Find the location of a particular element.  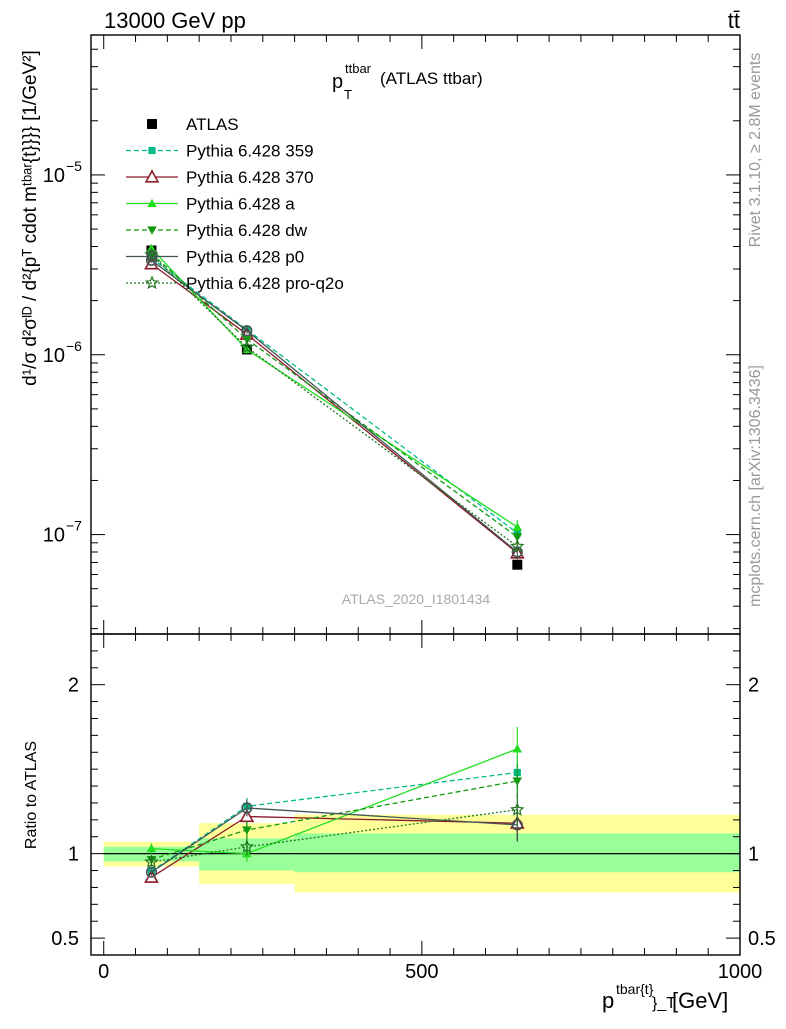

svg-text: [GeV] is located at coordinates (700, 1000).